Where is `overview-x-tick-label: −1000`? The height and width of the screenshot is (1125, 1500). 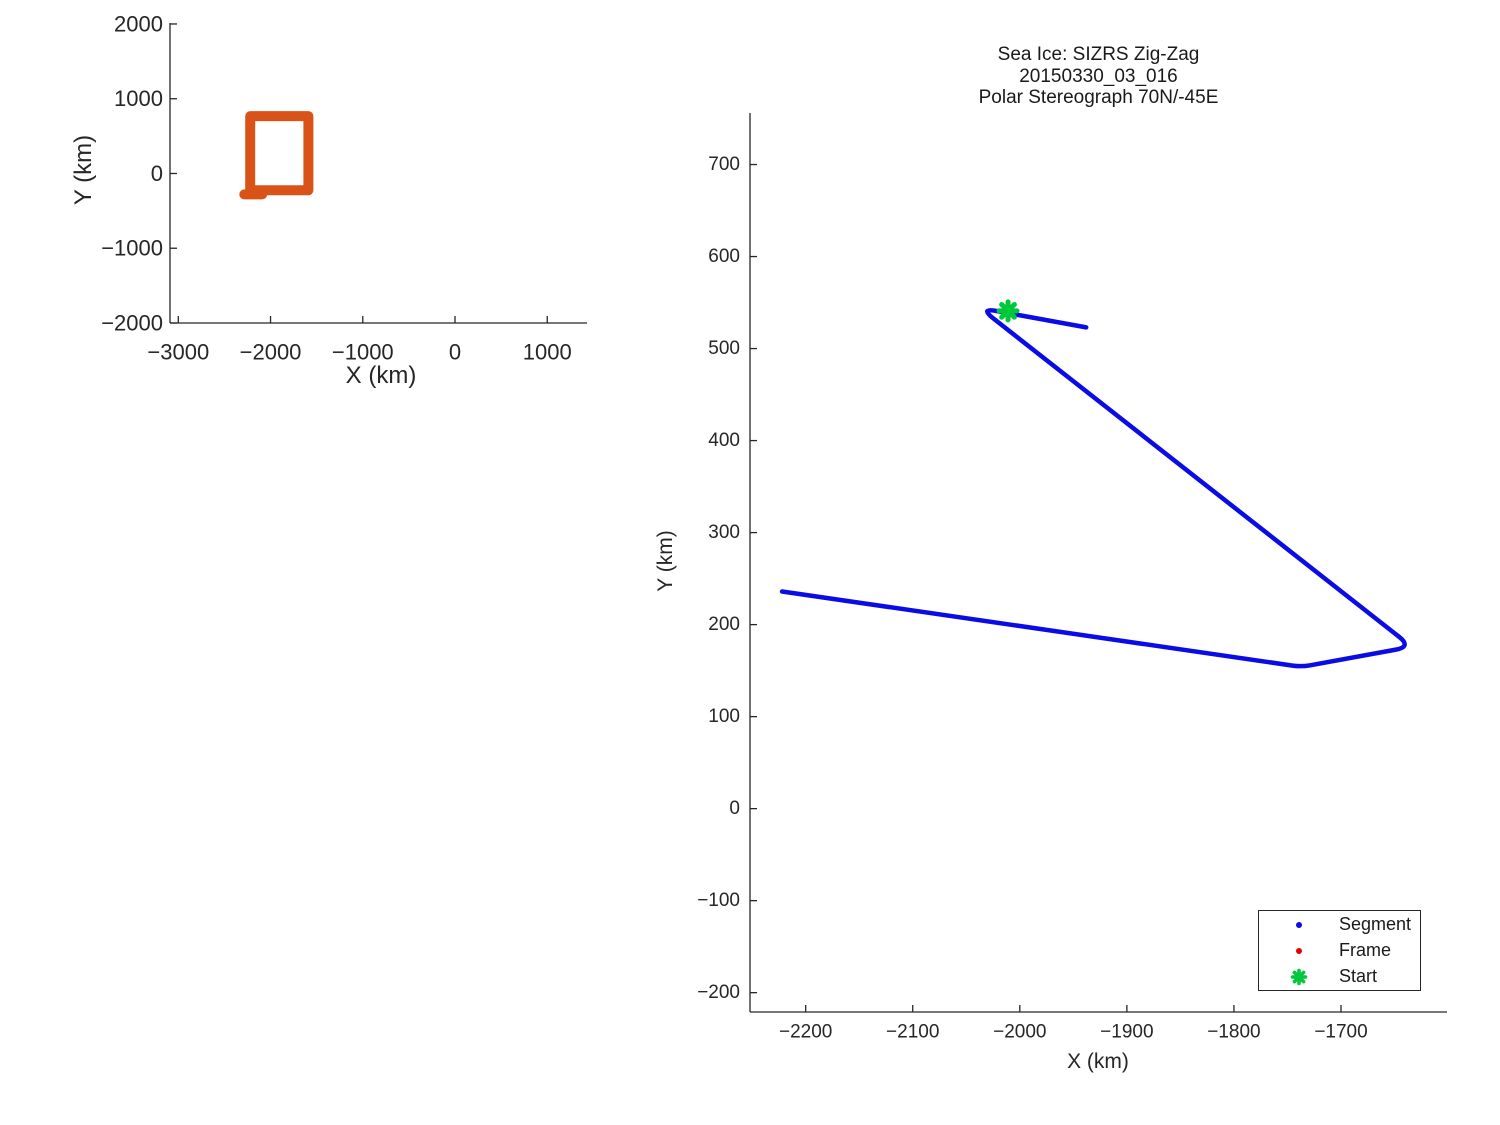 overview-x-tick-label: −1000 is located at coordinates (363, 352).